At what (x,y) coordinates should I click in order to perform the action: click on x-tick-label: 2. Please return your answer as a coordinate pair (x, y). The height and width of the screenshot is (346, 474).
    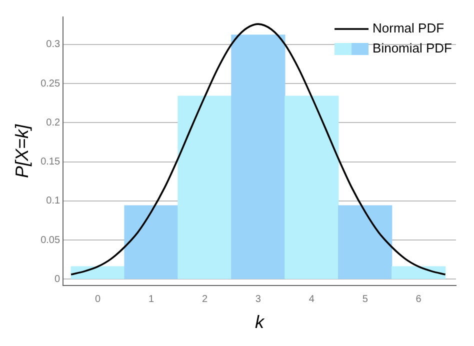
    Looking at the image, I should click on (205, 300).